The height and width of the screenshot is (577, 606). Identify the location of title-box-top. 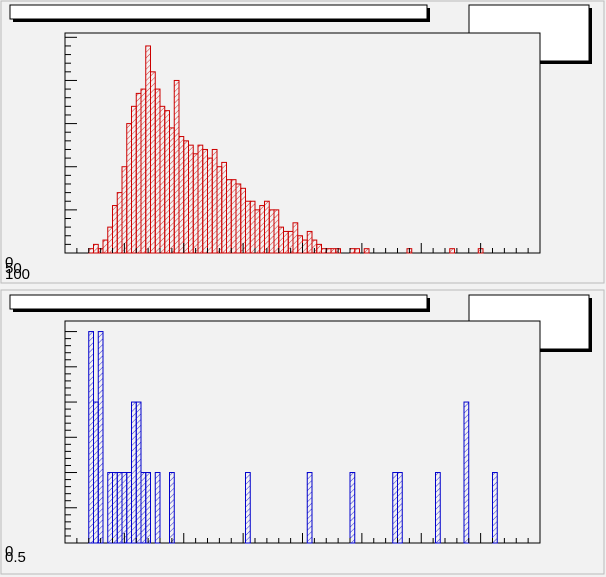
(219, 13).